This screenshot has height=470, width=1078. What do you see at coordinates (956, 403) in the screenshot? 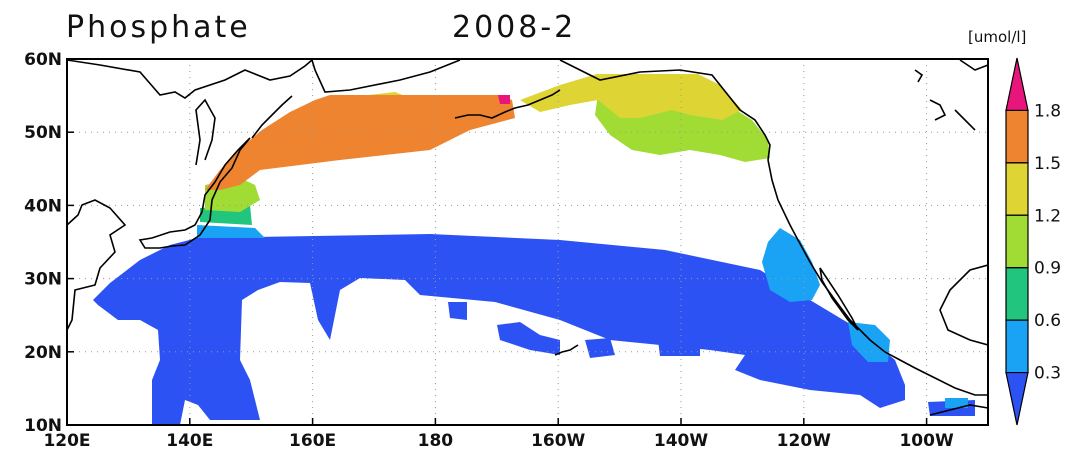
I see `region-lightblue-fareast` at bounding box center [956, 403].